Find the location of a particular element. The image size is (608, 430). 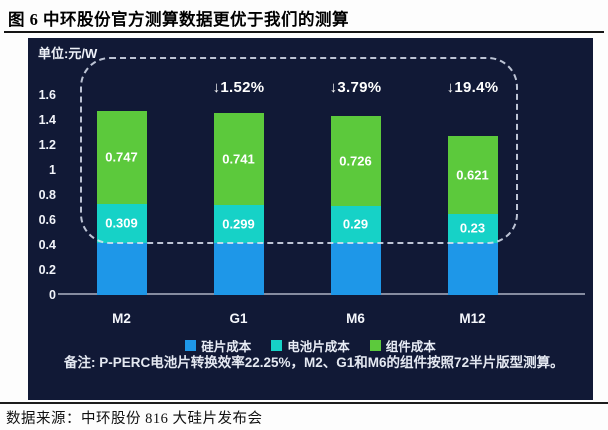

stacked-bar-g1: 0.299 0.741 is located at coordinates (238, 203).